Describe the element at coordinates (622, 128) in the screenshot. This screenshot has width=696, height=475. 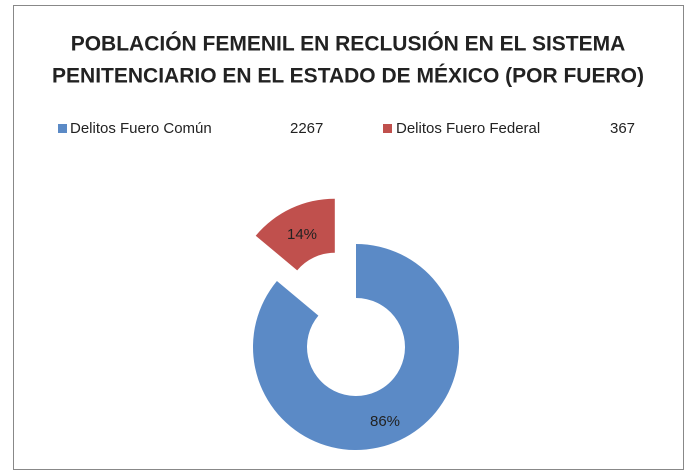
I see `legend-value: 367` at that location.